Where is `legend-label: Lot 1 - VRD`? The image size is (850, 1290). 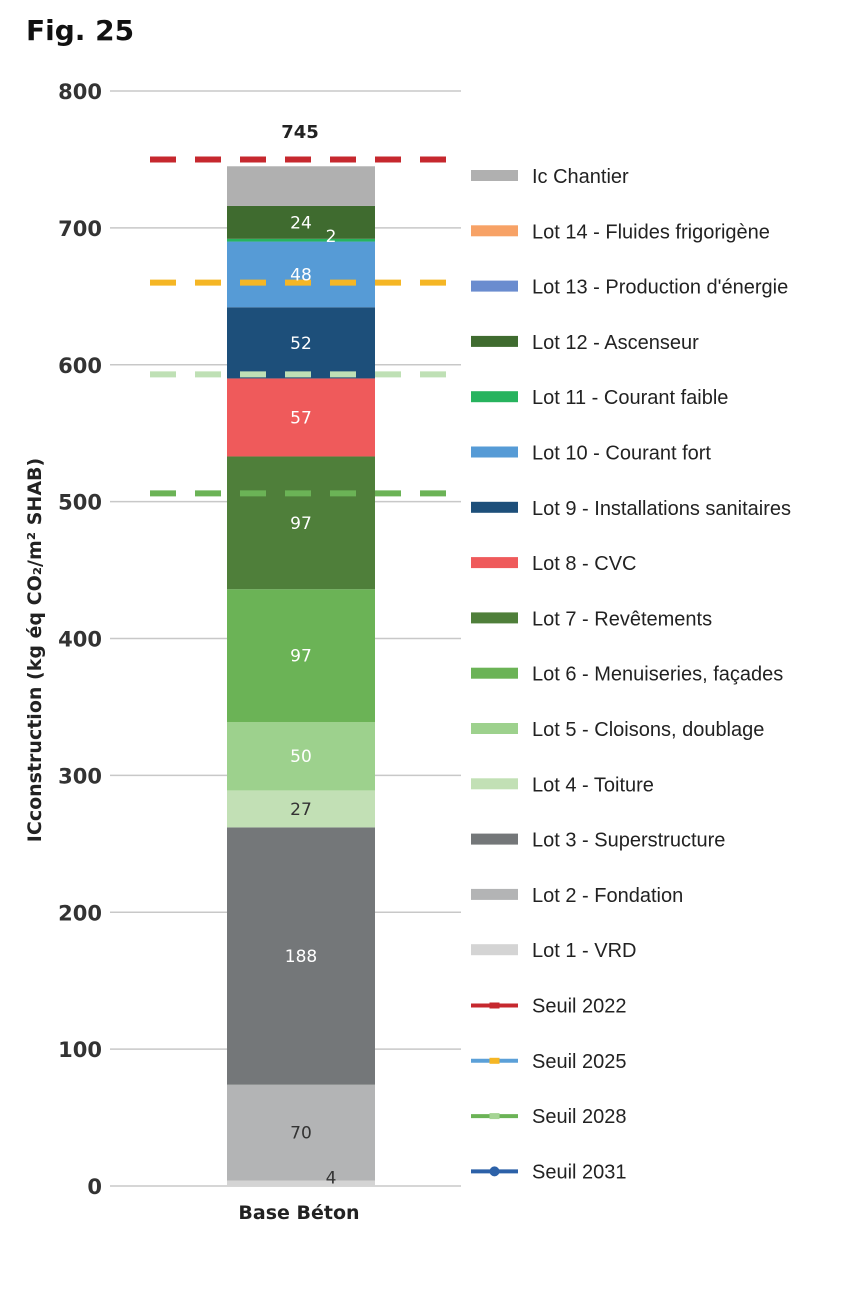
legend-label: Lot 1 - VRD is located at coordinates (584, 951).